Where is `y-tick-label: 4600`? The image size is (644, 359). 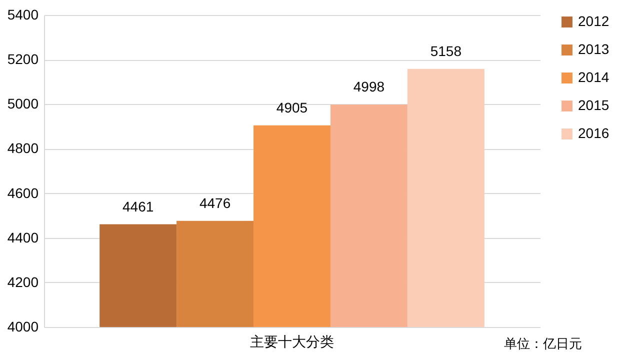 y-tick-label: 4600 is located at coordinates (23, 192).